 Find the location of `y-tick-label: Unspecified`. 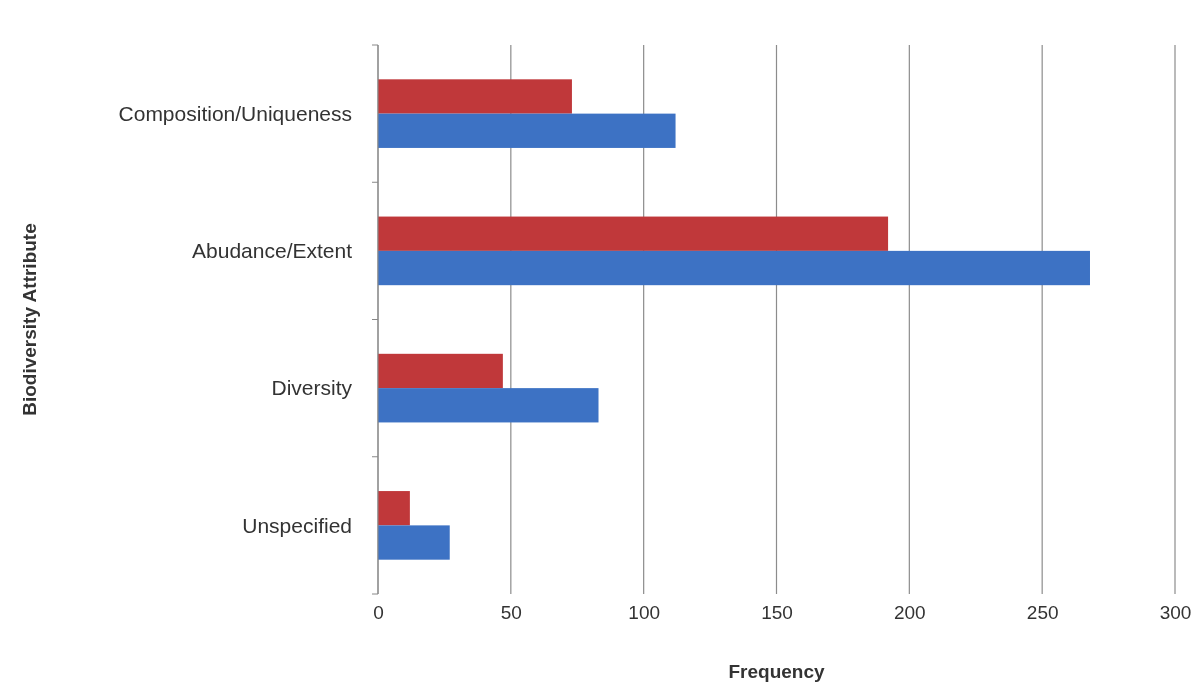

y-tick-label: Unspecified is located at coordinates (297, 525).